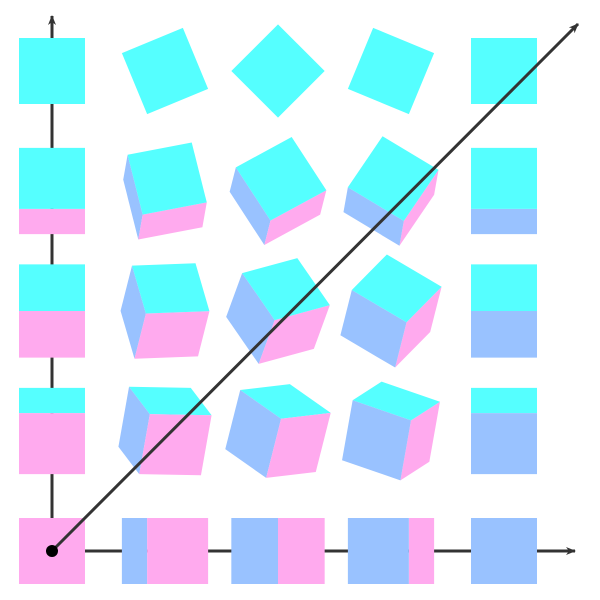 This screenshot has height=600, width=600. Describe the element at coordinates (52, 551) in the screenshot. I see `origin-dot` at that location.